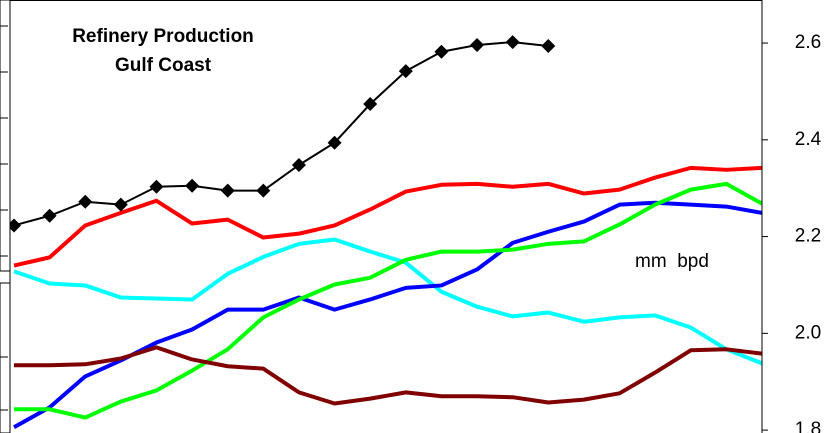 This screenshot has height=433, width=832. I want to click on y-tick-label: 2.0, so click(808, 332).